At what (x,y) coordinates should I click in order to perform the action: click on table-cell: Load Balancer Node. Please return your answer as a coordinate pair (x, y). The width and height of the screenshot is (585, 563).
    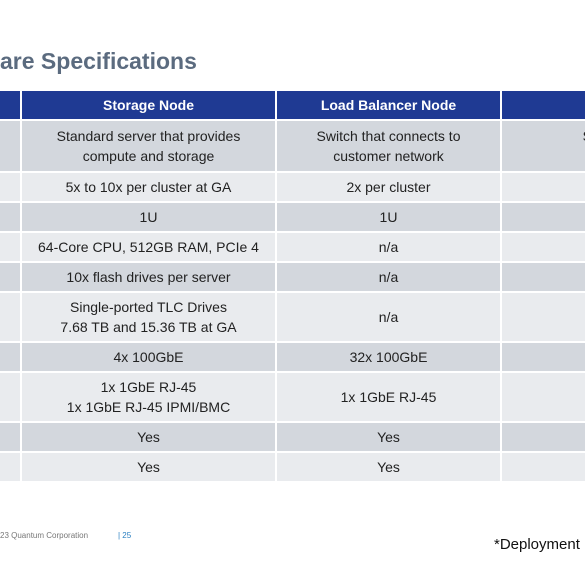
    Looking at the image, I should click on (389, 106).